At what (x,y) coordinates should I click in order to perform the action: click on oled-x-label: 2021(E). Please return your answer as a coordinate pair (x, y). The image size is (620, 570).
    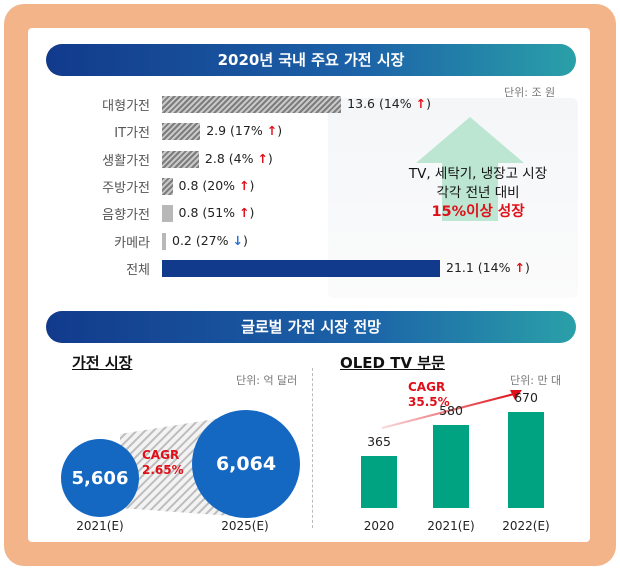
    Looking at the image, I should click on (451, 526).